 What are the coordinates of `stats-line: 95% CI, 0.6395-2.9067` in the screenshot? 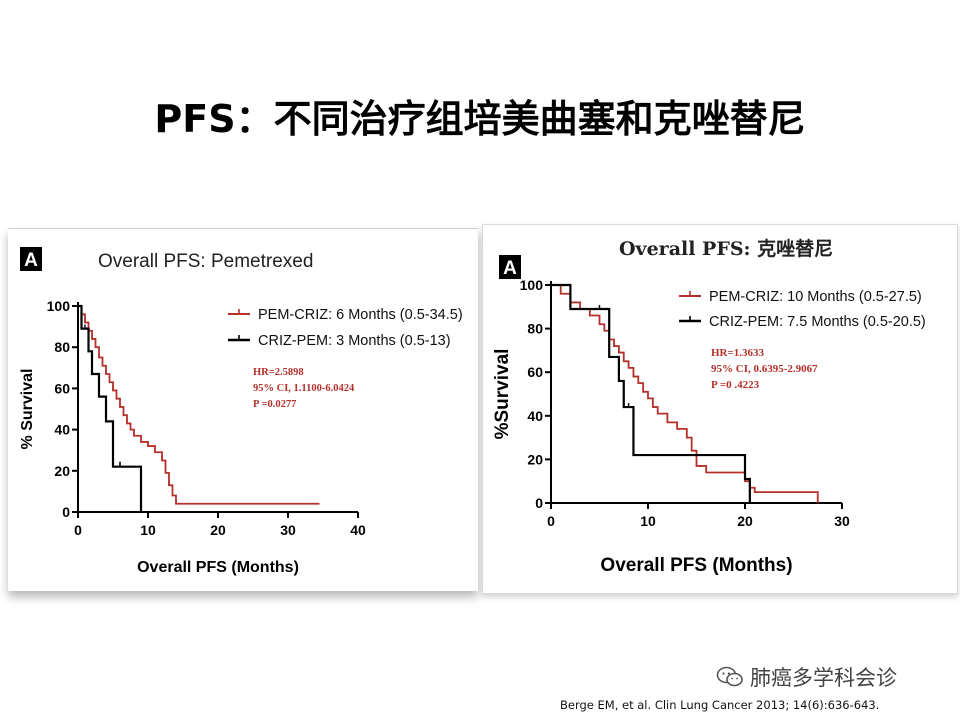 It's located at (764, 369).